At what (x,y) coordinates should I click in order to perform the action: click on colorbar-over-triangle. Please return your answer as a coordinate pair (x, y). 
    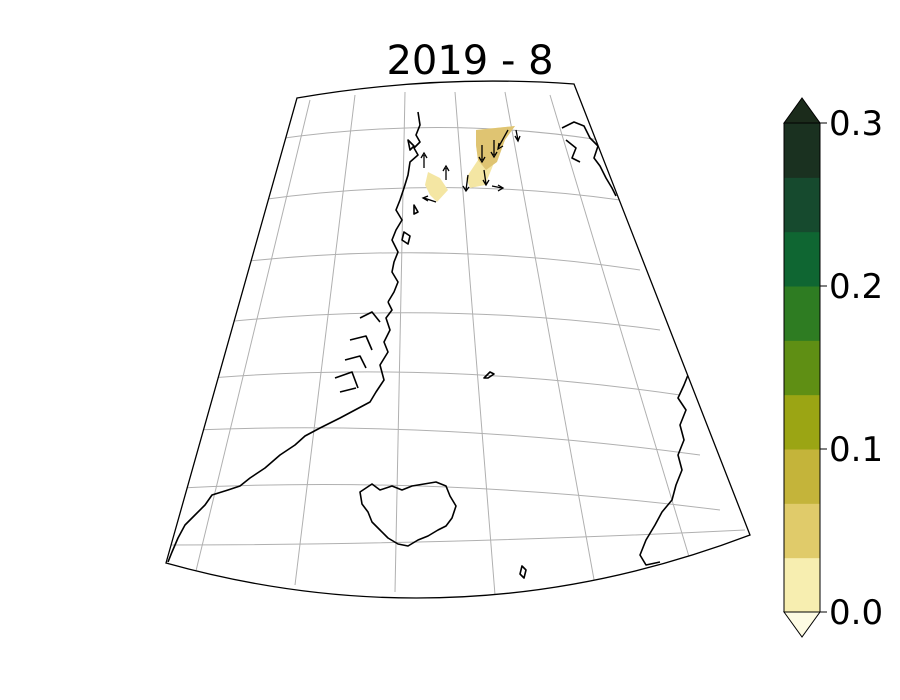
    Looking at the image, I should click on (802, 110).